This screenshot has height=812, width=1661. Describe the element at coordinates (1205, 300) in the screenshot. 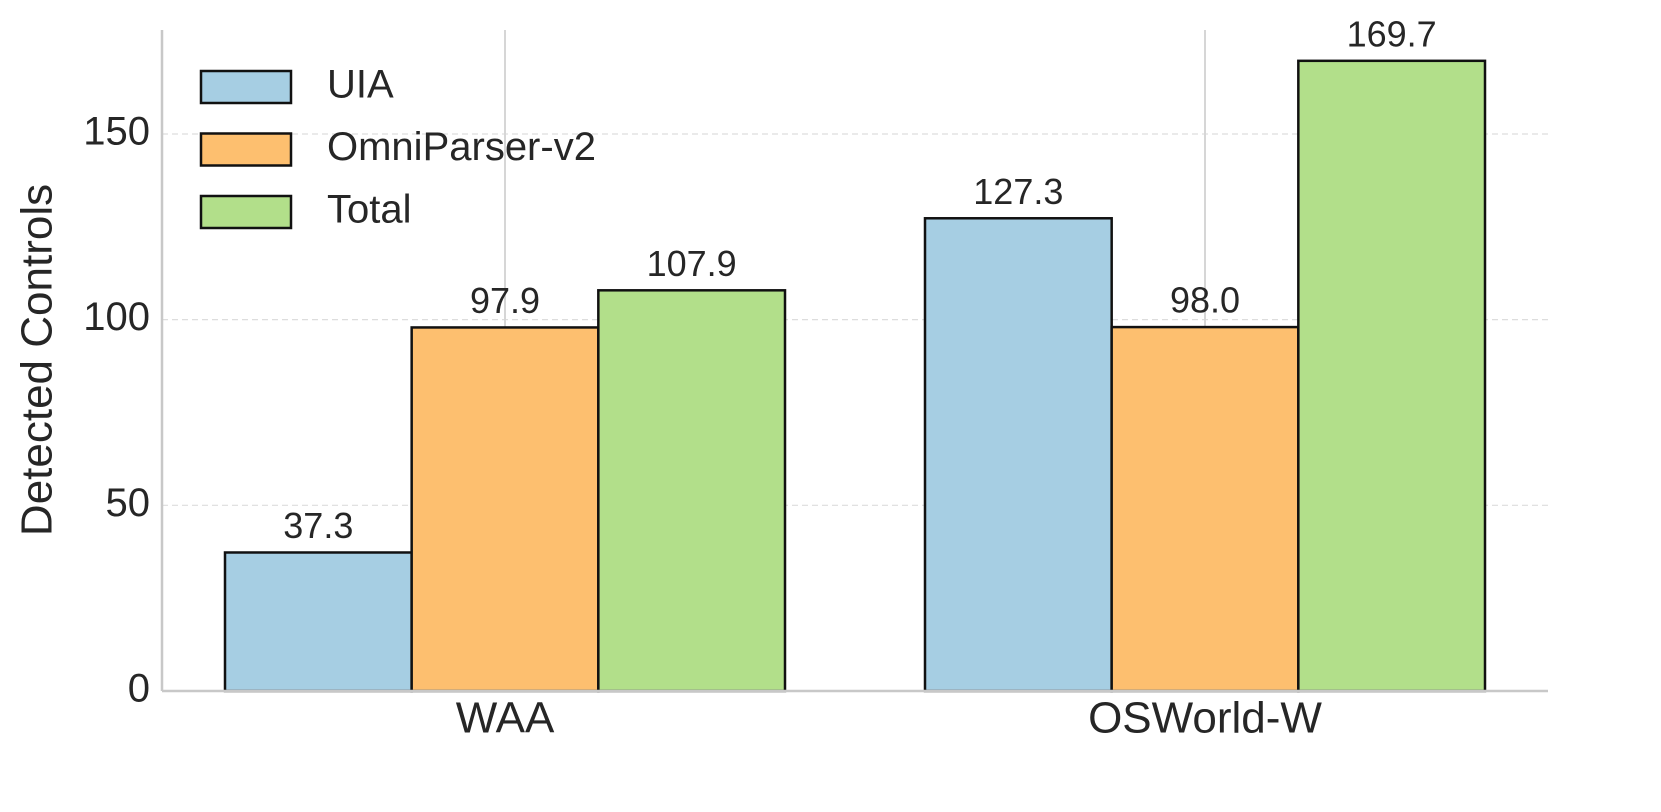

I see `value-label: 98.0` at that location.